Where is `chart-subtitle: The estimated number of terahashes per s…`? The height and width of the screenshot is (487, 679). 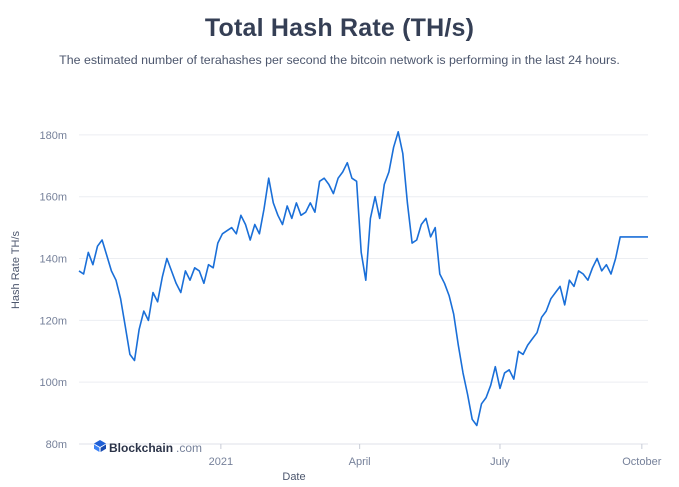 chart-subtitle: The estimated number of terahashes per s… is located at coordinates (339, 60).